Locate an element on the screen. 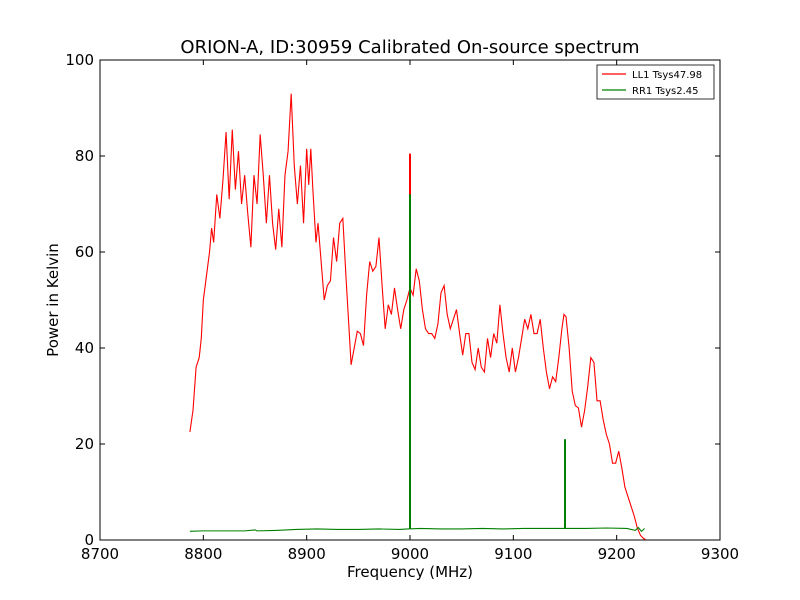 The image size is (800, 600). x-tick-label: 8700 is located at coordinates (100, 554).